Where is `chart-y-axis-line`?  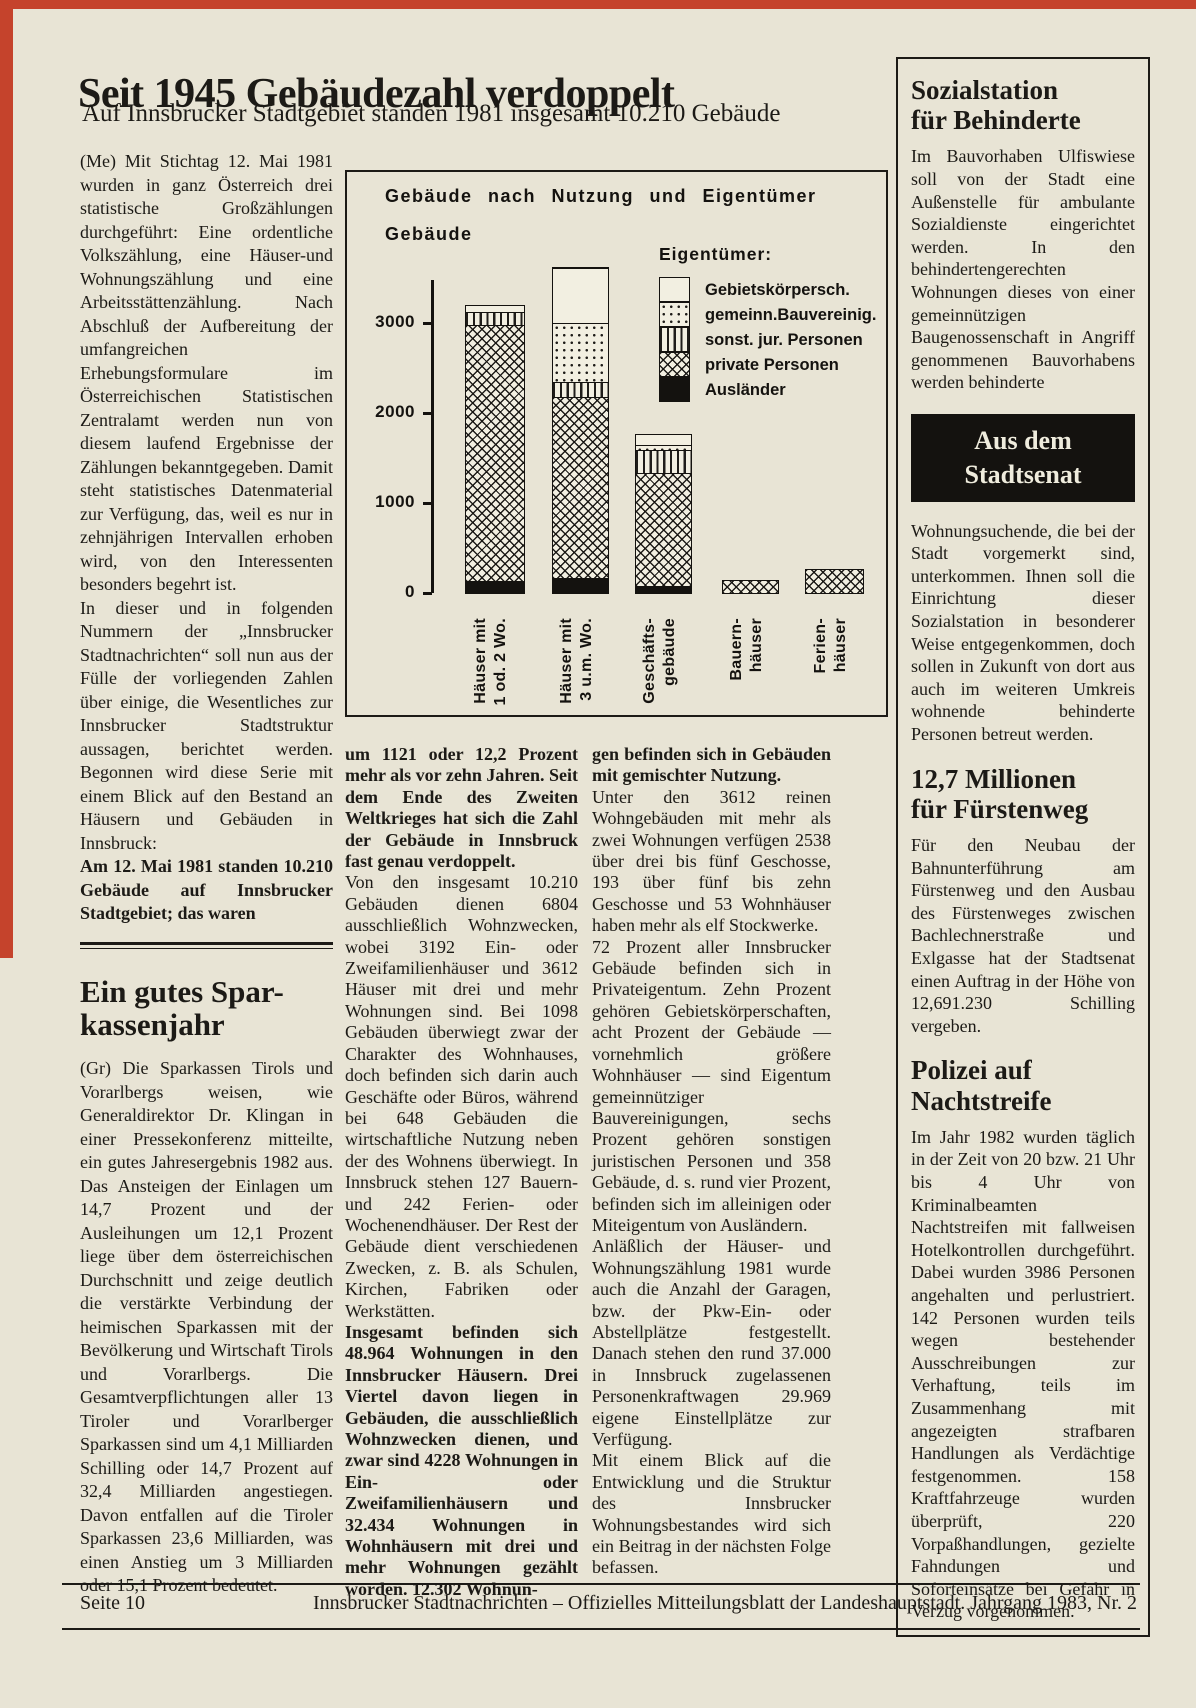 chart-y-axis-line is located at coordinates (432, 436).